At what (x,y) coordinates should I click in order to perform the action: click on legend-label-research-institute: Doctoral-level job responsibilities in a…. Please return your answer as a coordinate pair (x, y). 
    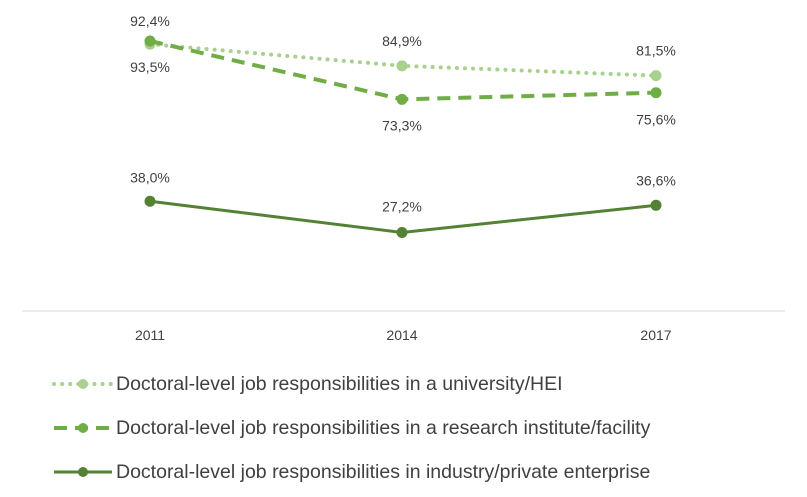
    Looking at the image, I should click on (383, 427).